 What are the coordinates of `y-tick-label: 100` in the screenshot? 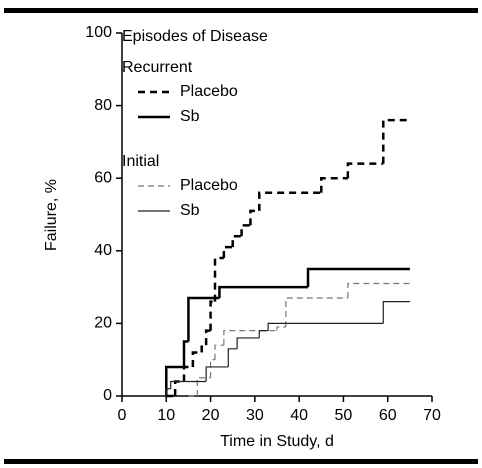 It's located at (98, 32).